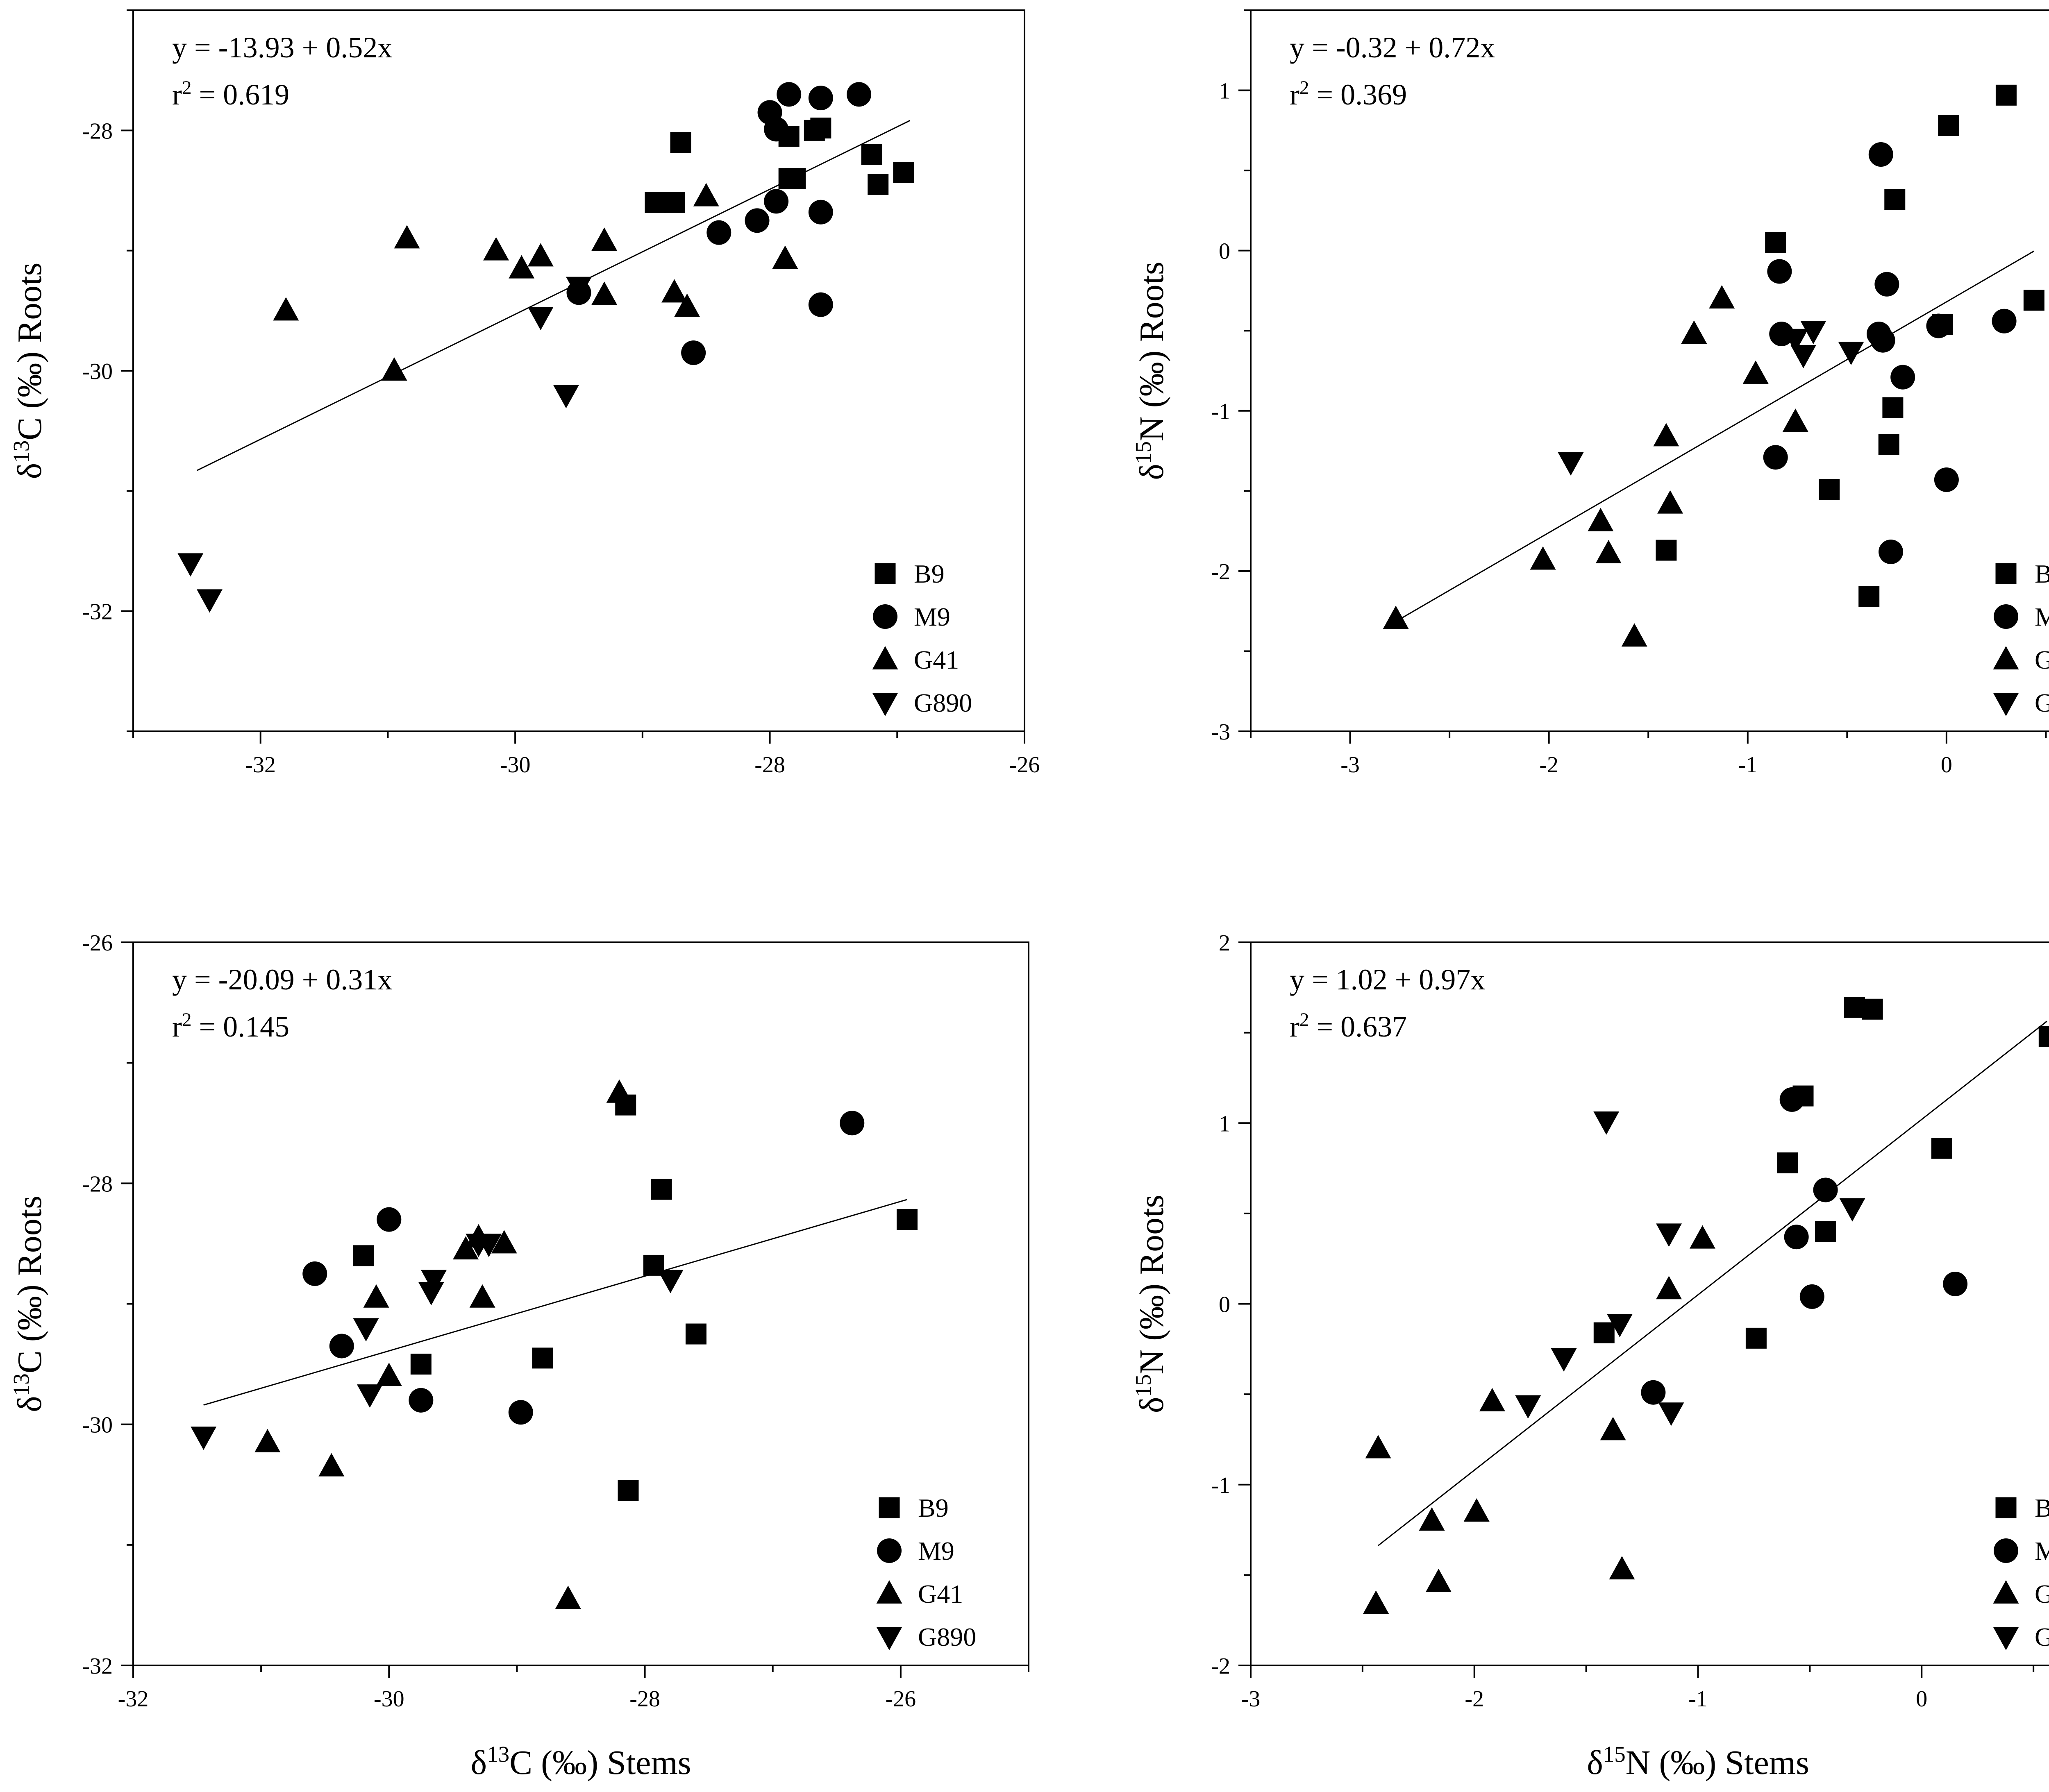  Describe the element at coordinates (1690, 1268) in the screenshot. I see `series-g890` at that location.